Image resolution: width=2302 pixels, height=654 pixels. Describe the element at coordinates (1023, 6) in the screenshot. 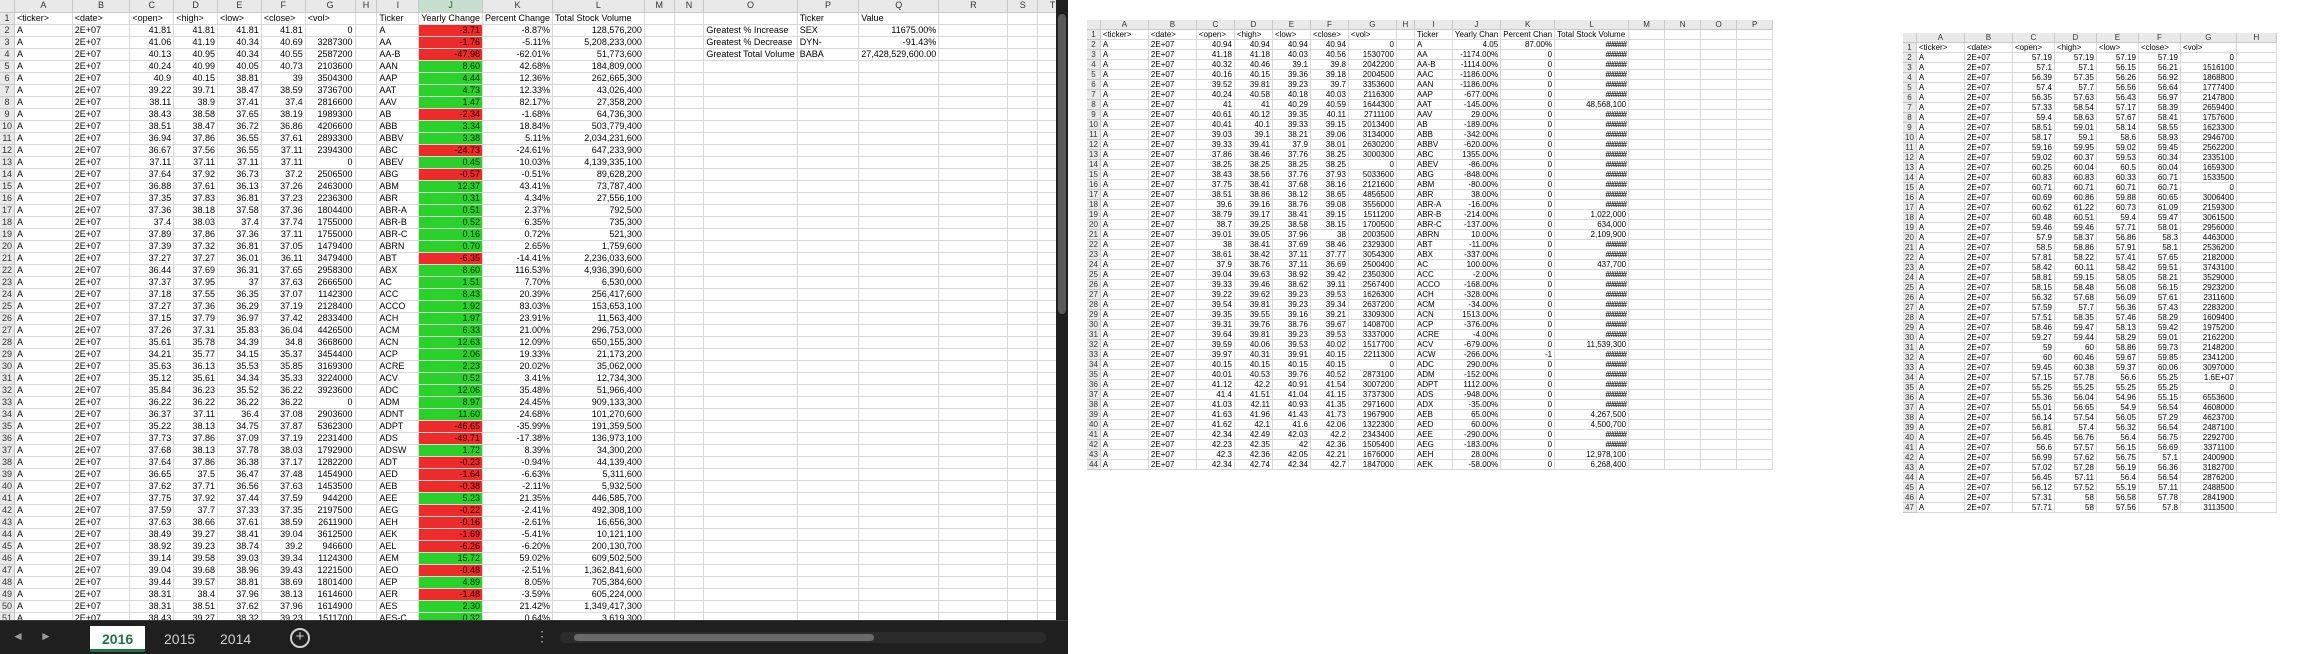

I see `column-header-S: S` at that location.